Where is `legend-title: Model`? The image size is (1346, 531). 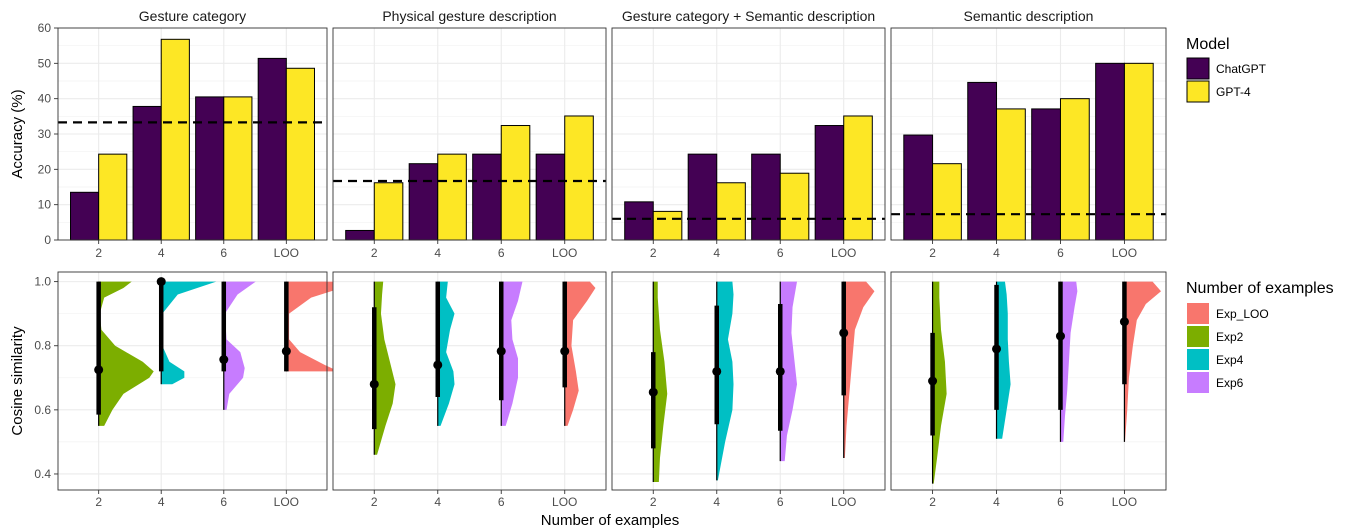 legend-title: Model is located at coordinates (1208, 44).